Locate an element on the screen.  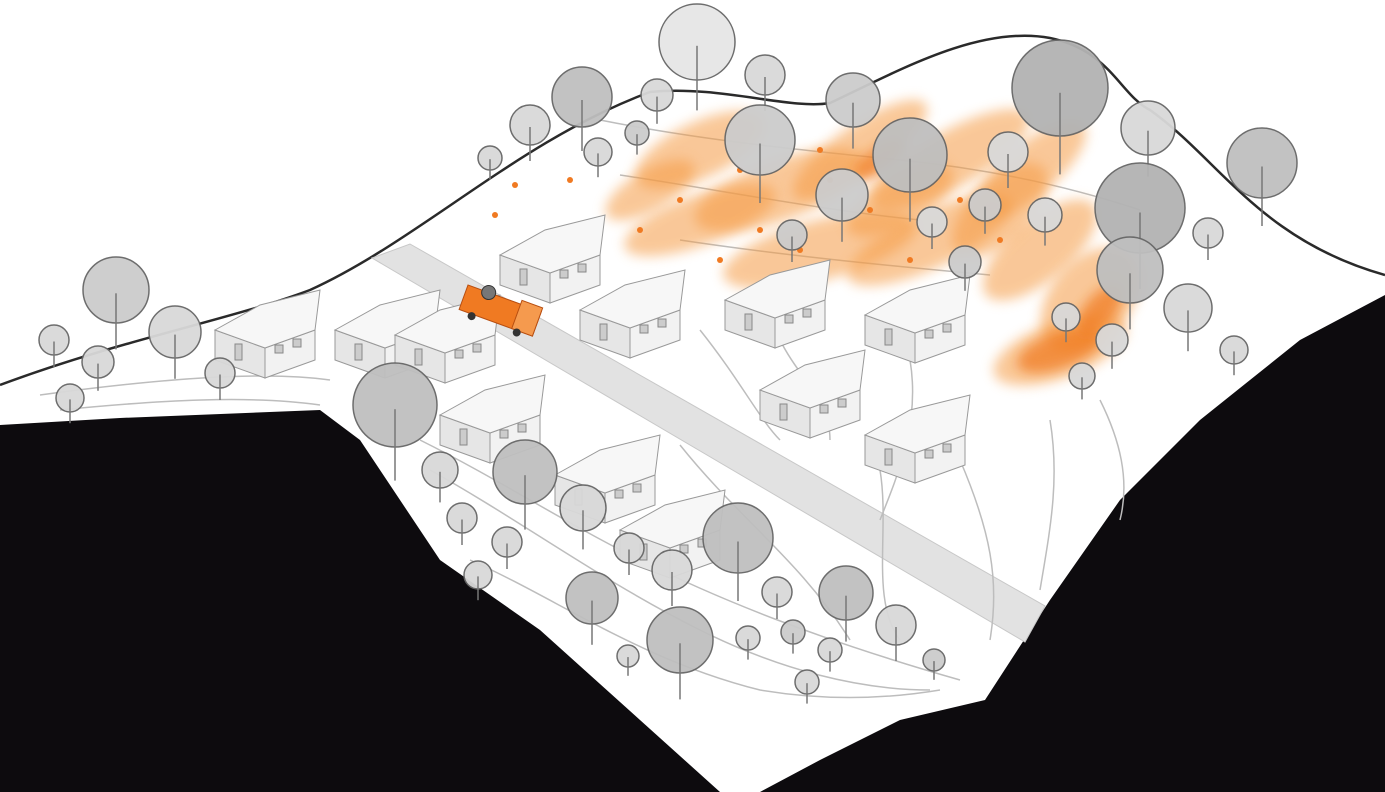
truck-cab is located at coordinates (527, 318).